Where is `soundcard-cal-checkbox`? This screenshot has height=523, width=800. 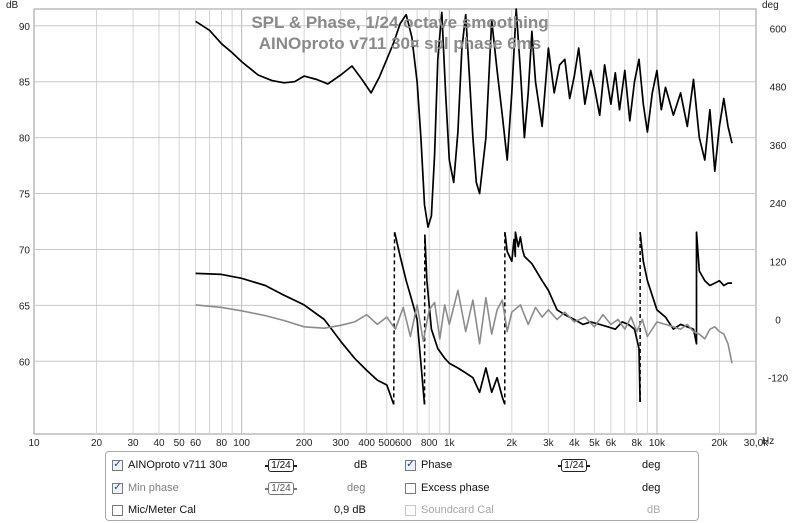 soundcard-cal-checkbox is located at coordinates (410, 510).